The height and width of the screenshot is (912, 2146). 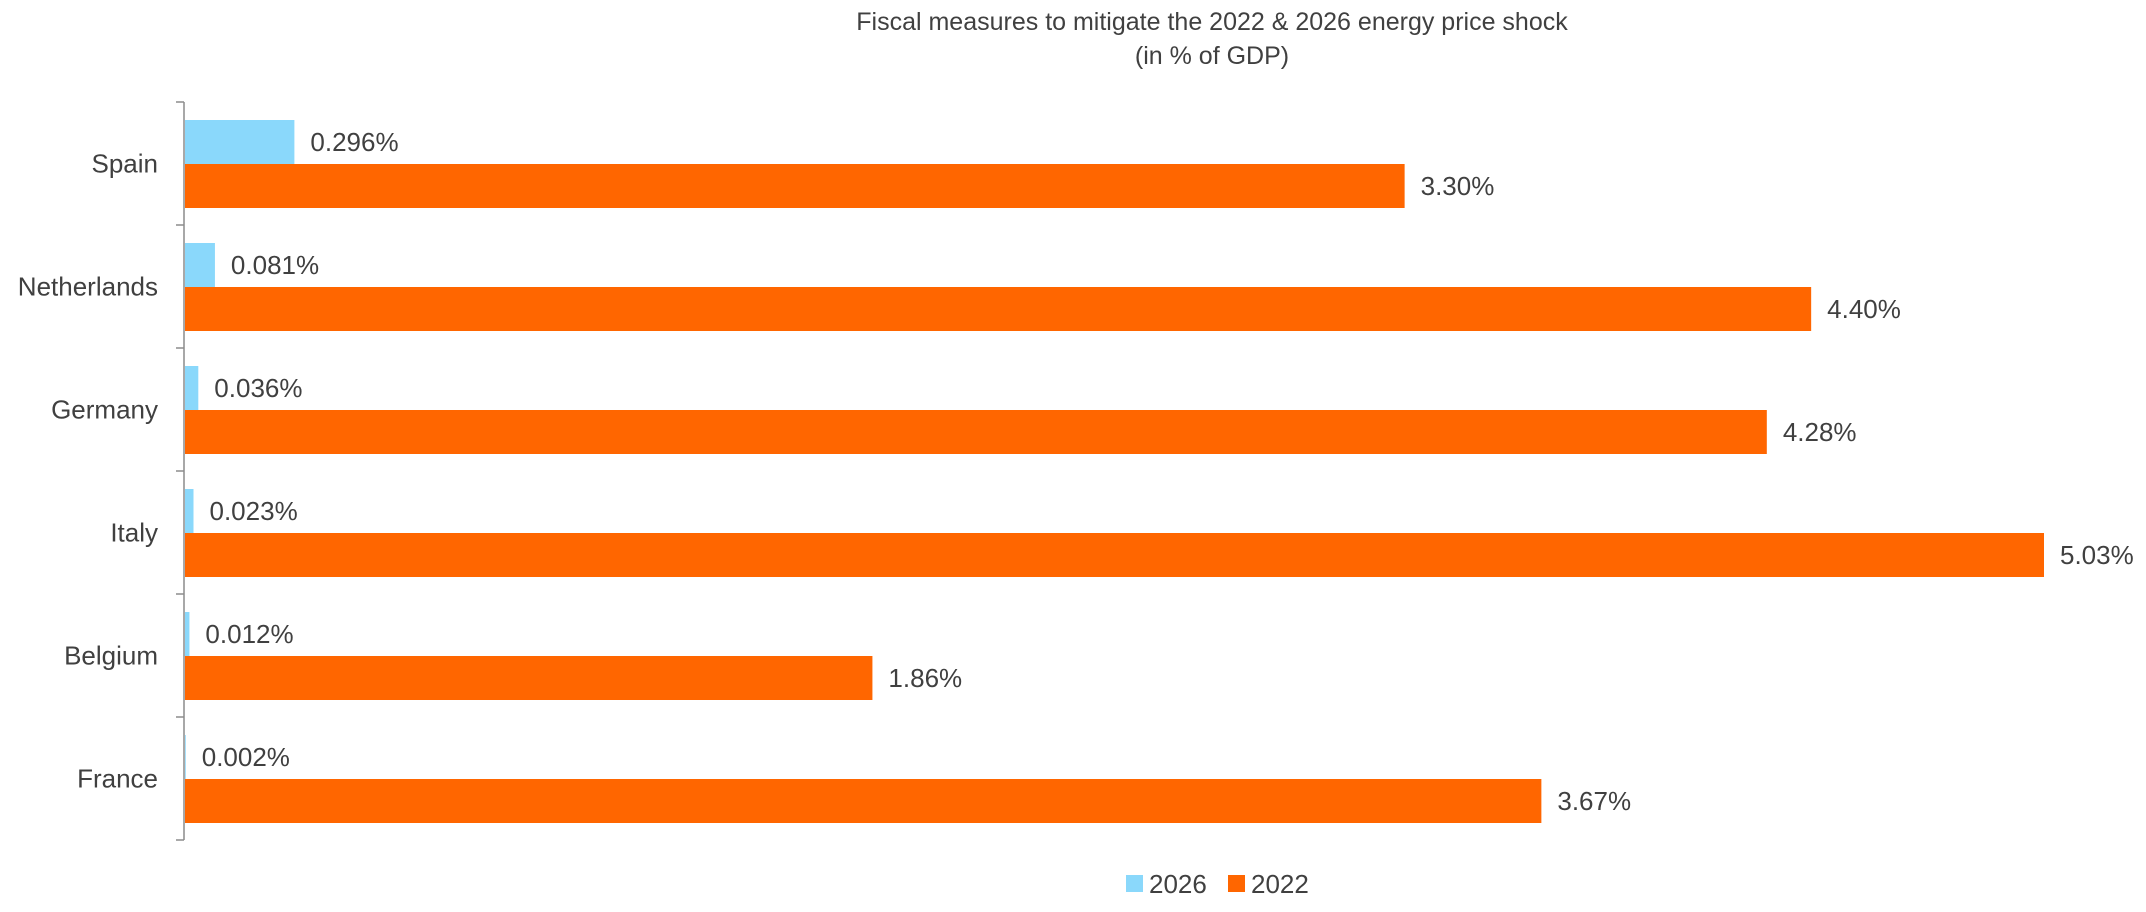 I want to click on data-label: 0.081%, so click(x=275, y=265).